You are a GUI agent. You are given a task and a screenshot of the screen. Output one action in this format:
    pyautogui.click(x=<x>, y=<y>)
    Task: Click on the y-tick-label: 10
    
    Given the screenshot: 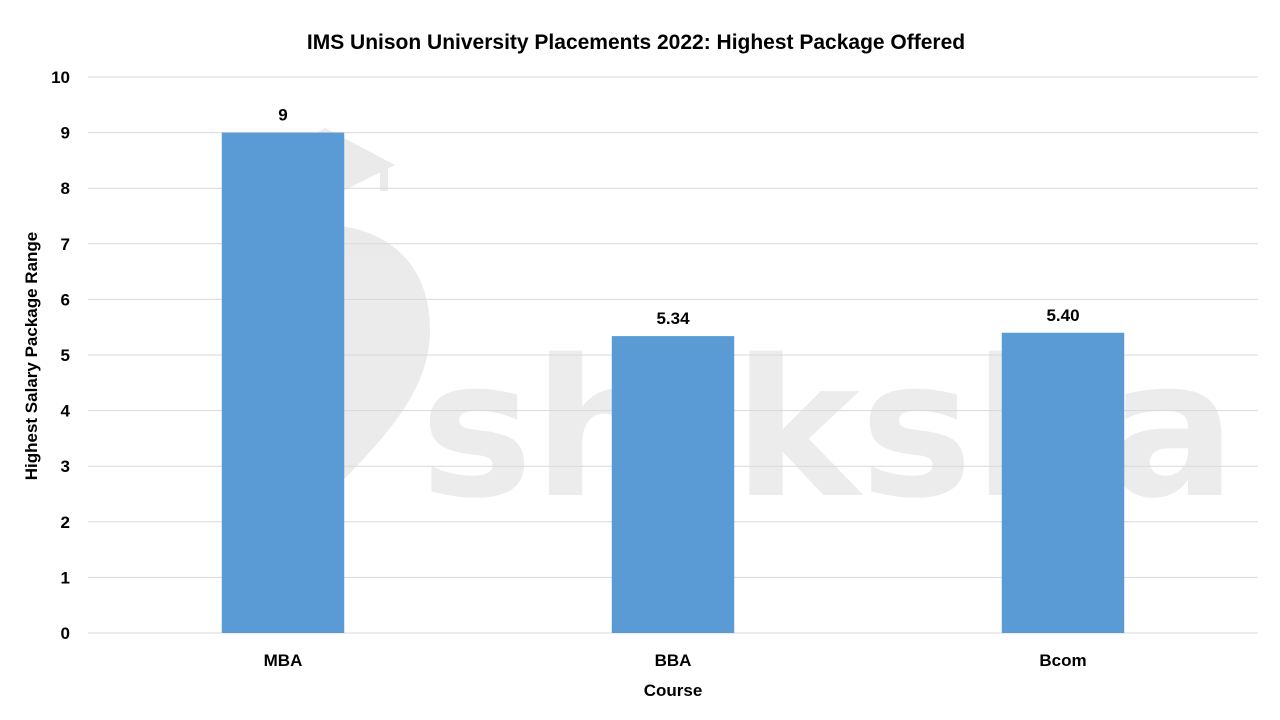 What is the action you would take?
    pyautogui.click(x=60, y=77)
    